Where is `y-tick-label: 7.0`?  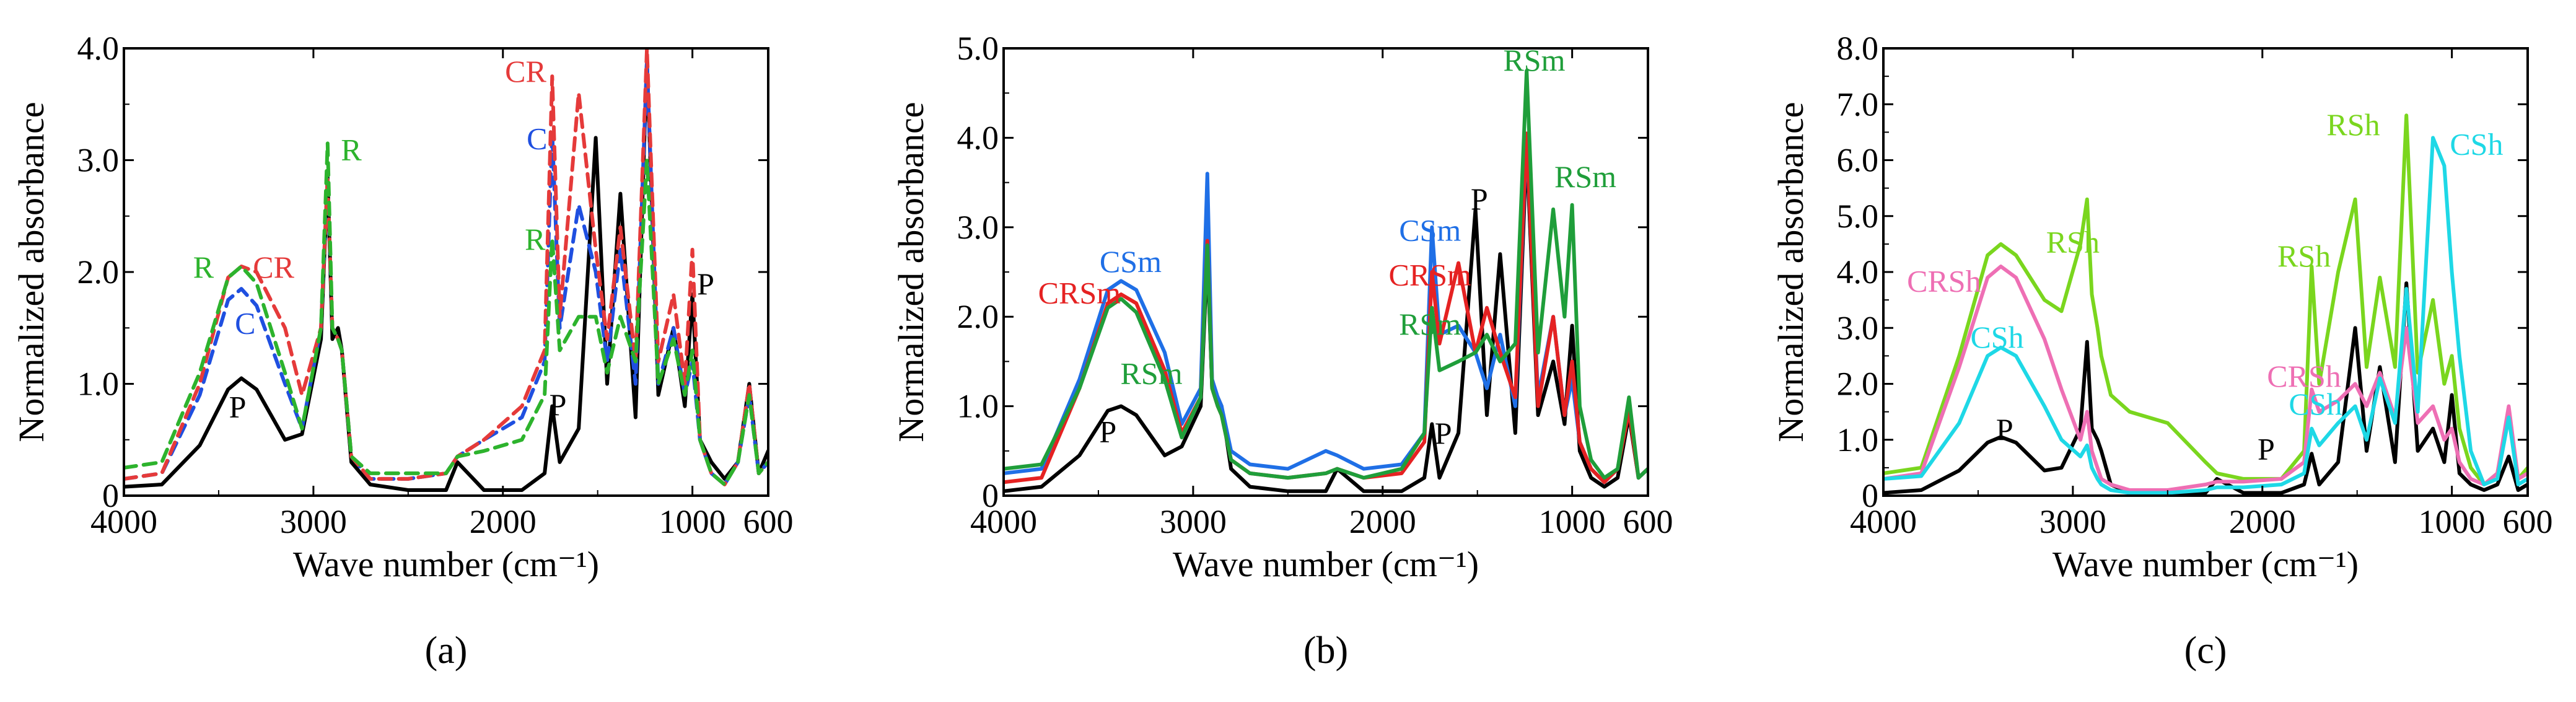
y-tick-label: 7.0 is located at coordinates (1858, 104).